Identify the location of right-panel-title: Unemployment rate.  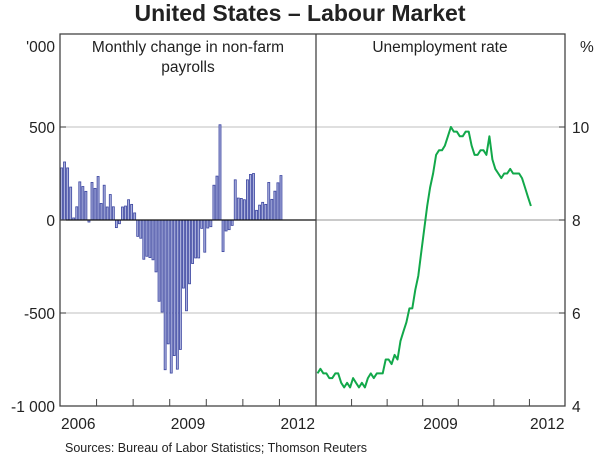
(439, 47).